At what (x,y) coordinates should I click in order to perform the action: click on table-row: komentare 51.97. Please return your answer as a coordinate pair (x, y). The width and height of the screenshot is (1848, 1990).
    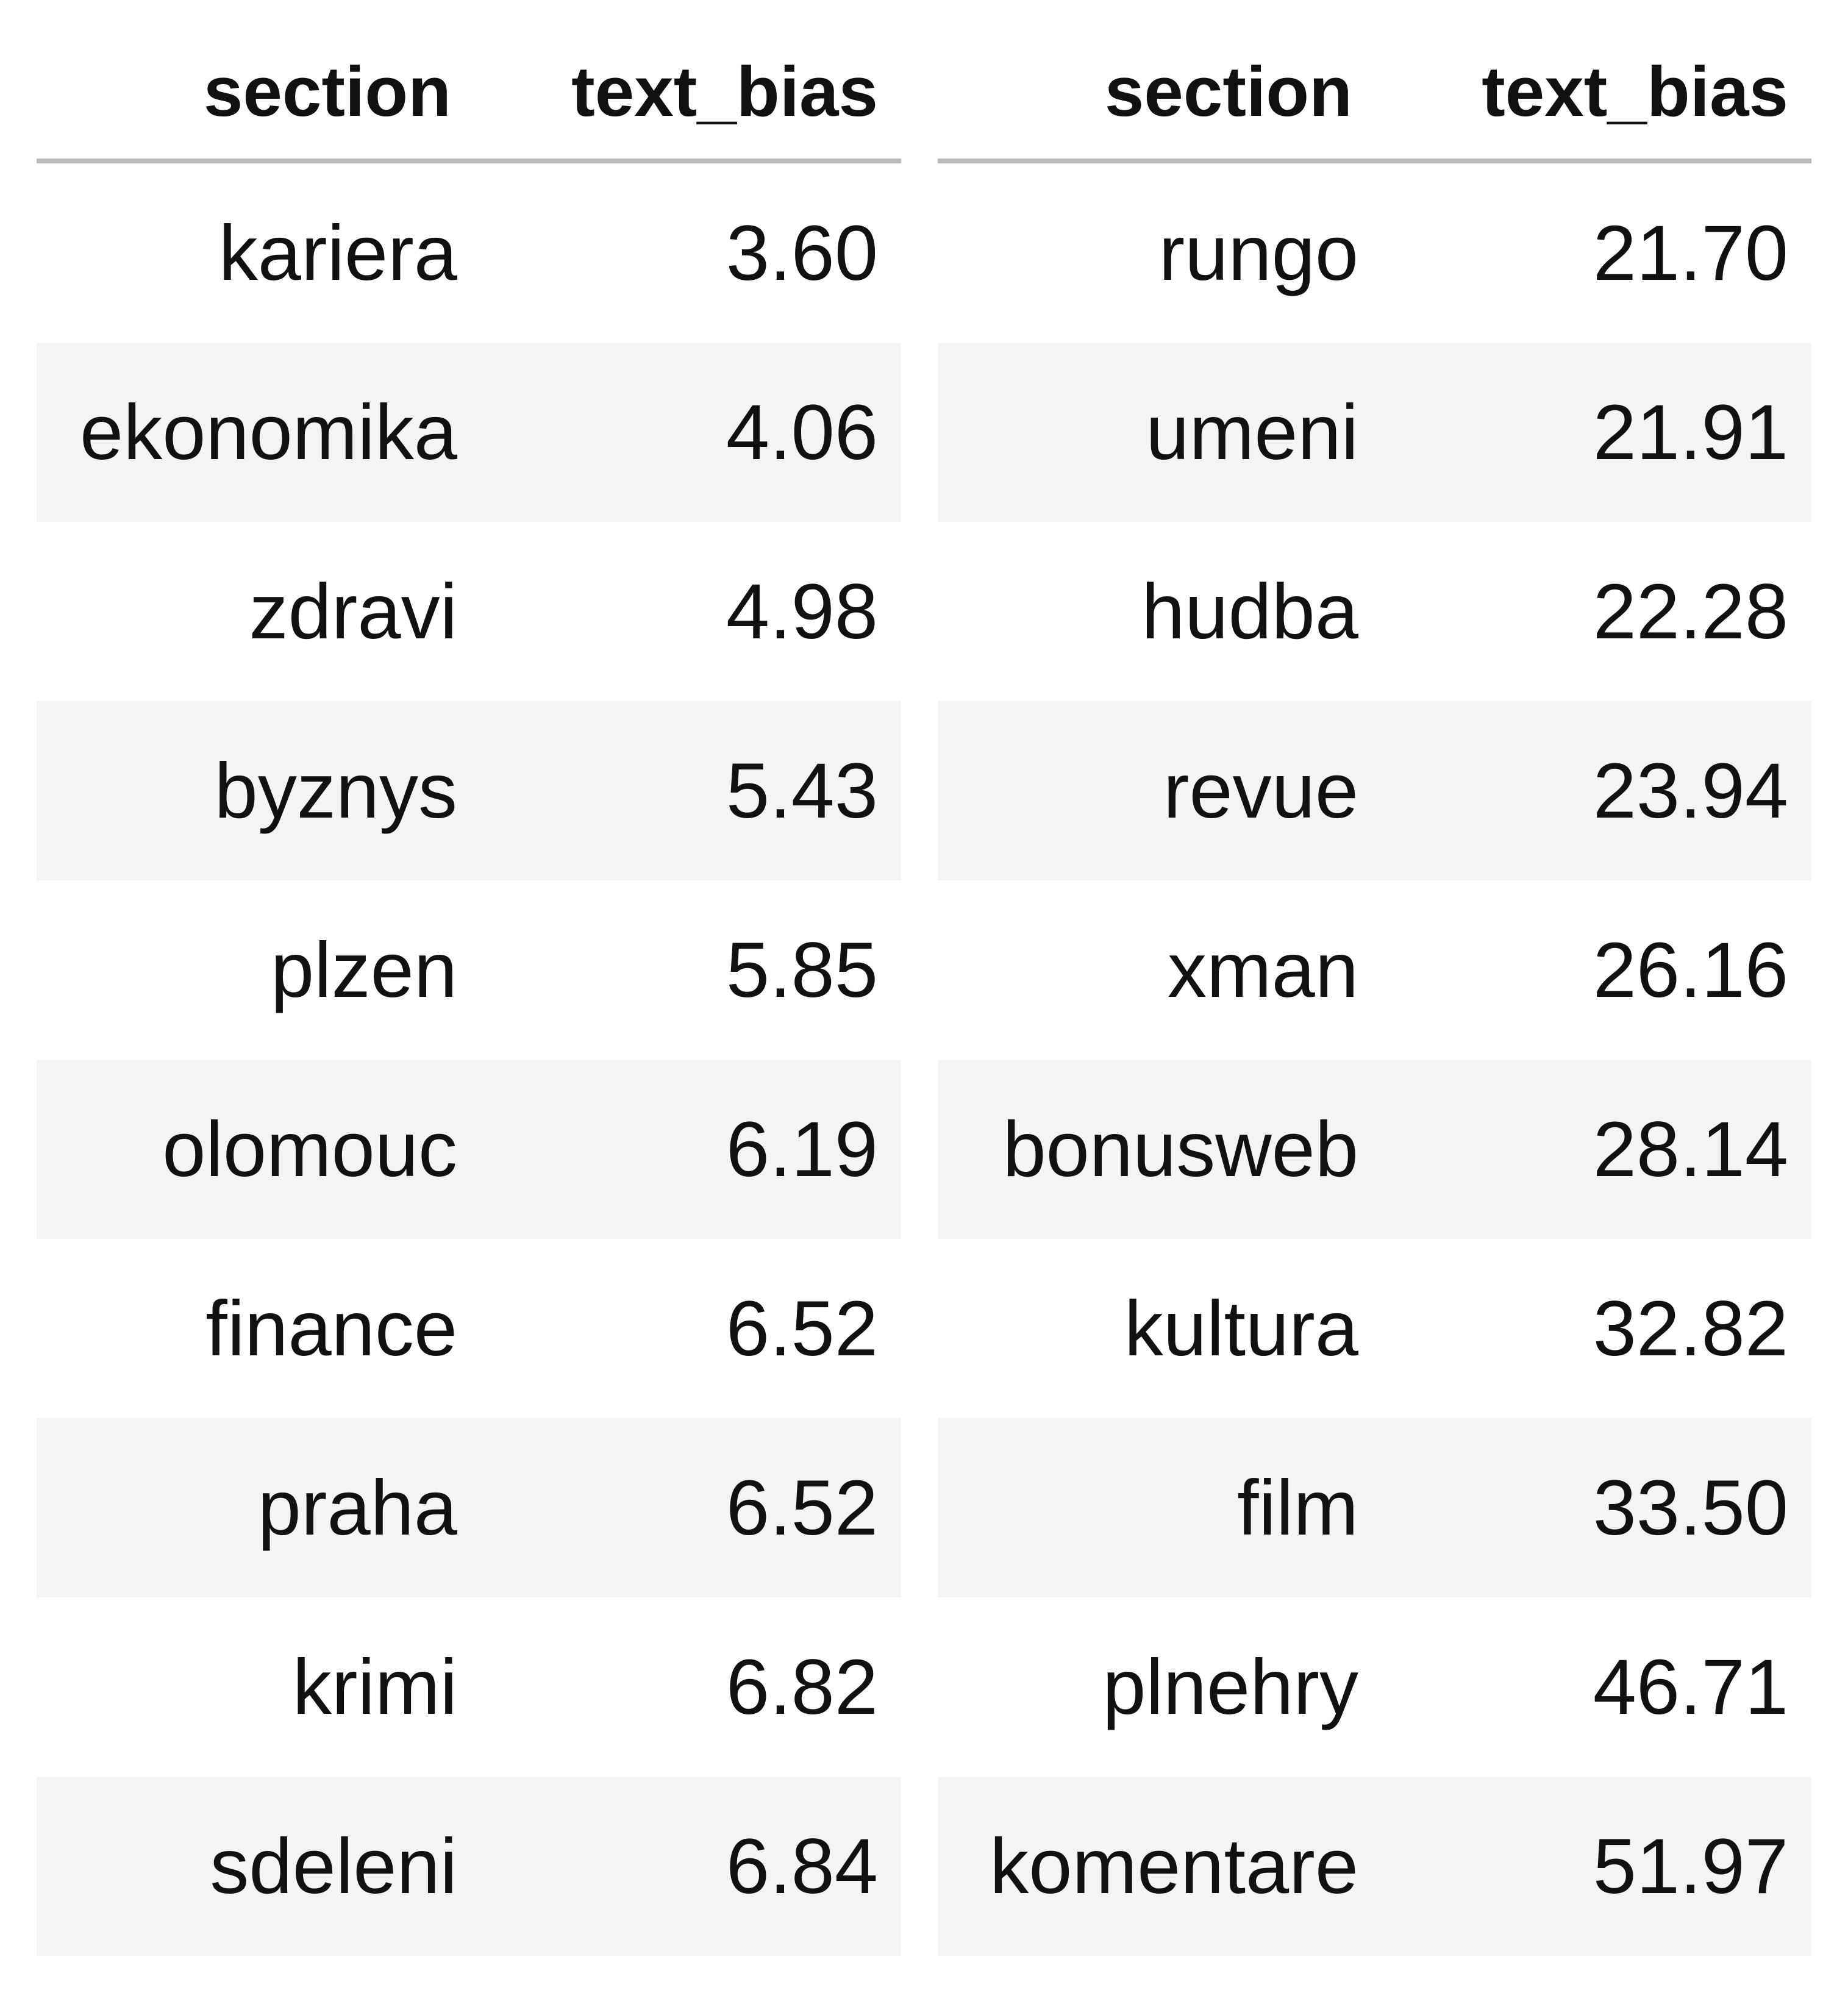
    Looking at the image, I should click on (1374, 1866).